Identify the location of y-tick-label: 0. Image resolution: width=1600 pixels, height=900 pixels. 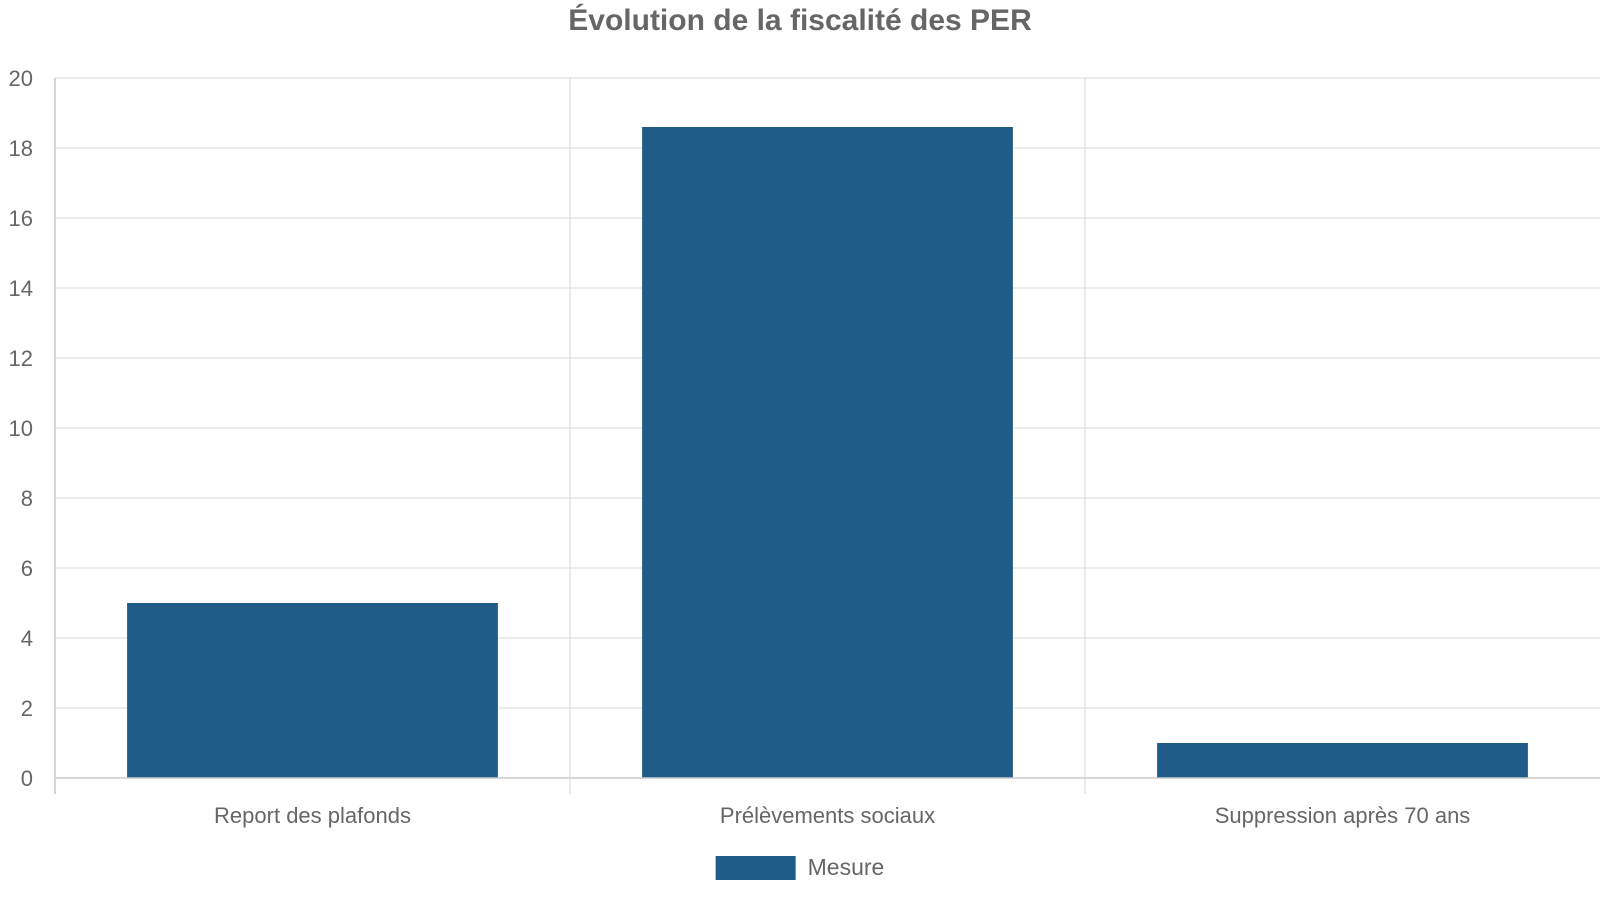
(27, 778).